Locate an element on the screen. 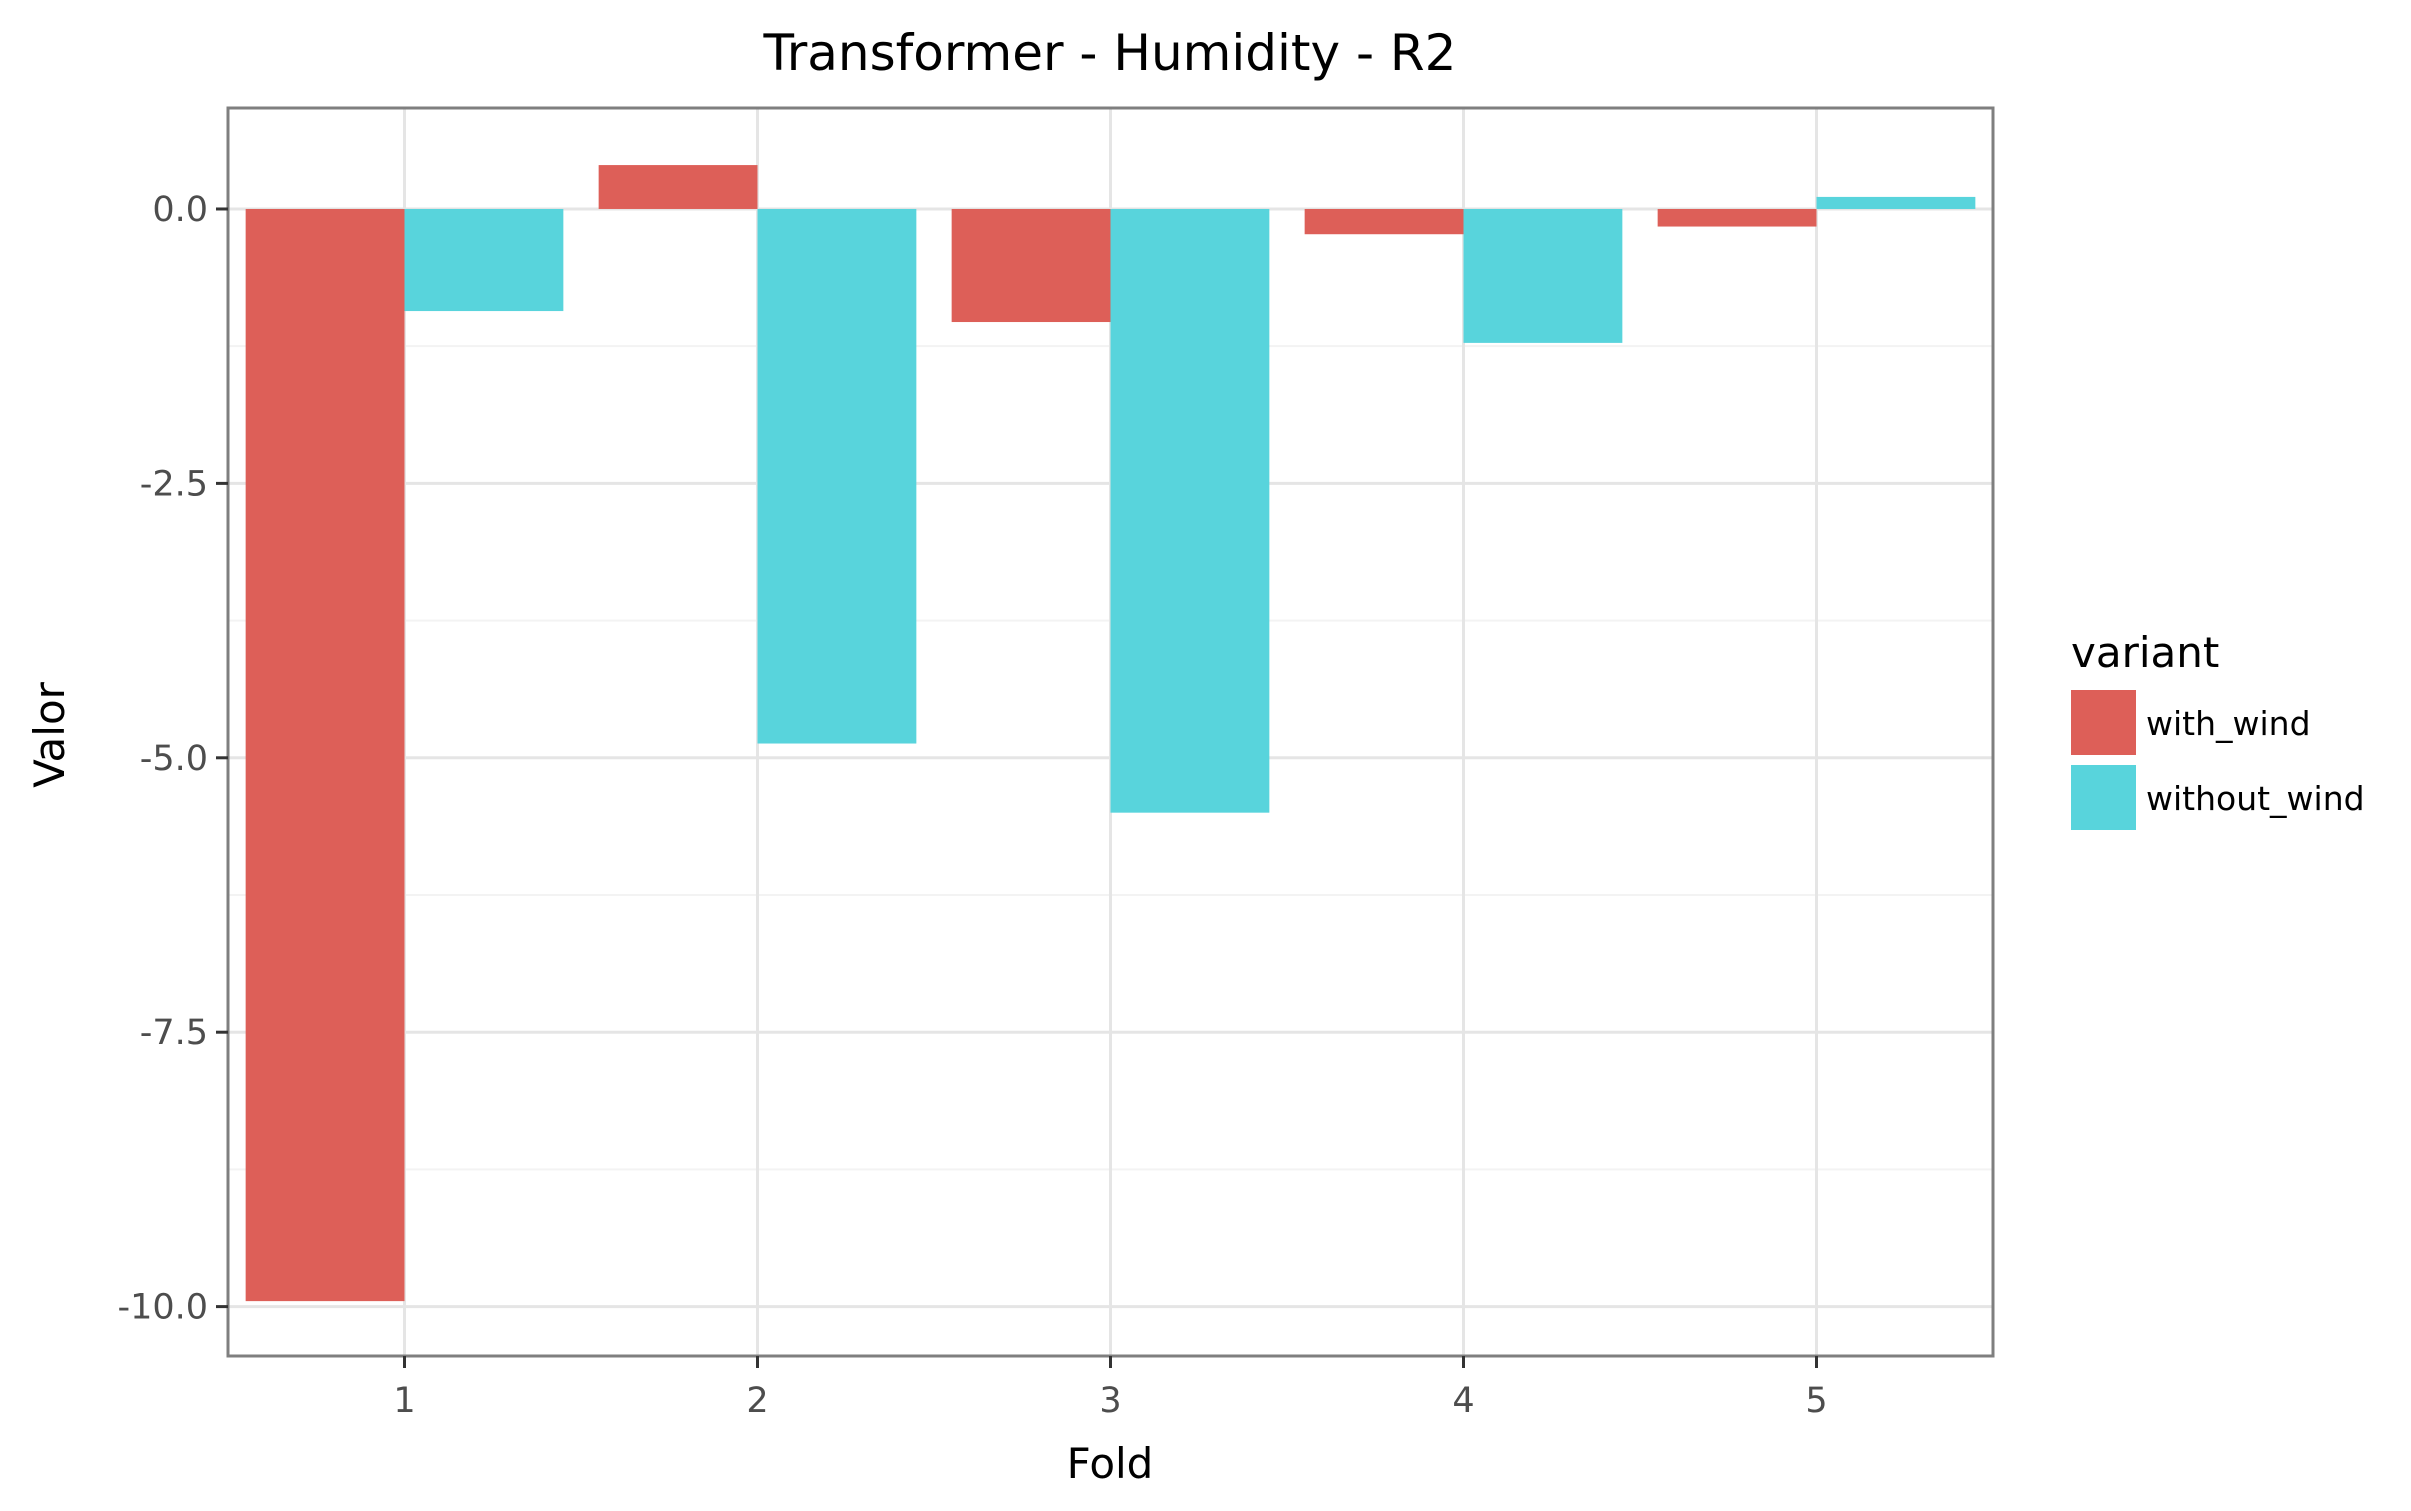 This screenshot has width=2411, height=1511. chart-title: Transformer - Humidity - R2 is located at coordinates (1110, 53).